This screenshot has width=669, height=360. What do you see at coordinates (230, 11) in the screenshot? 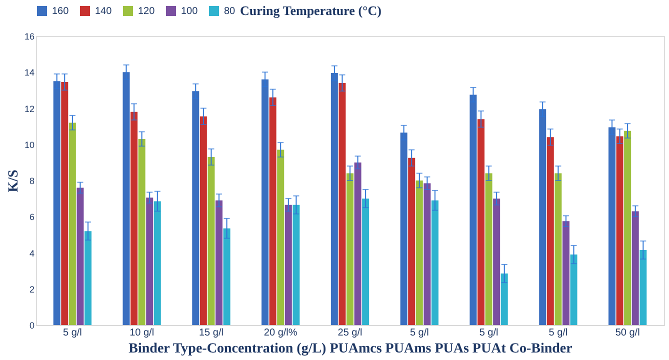
I see `legend-label: 80` at bounding box center [230, 11].